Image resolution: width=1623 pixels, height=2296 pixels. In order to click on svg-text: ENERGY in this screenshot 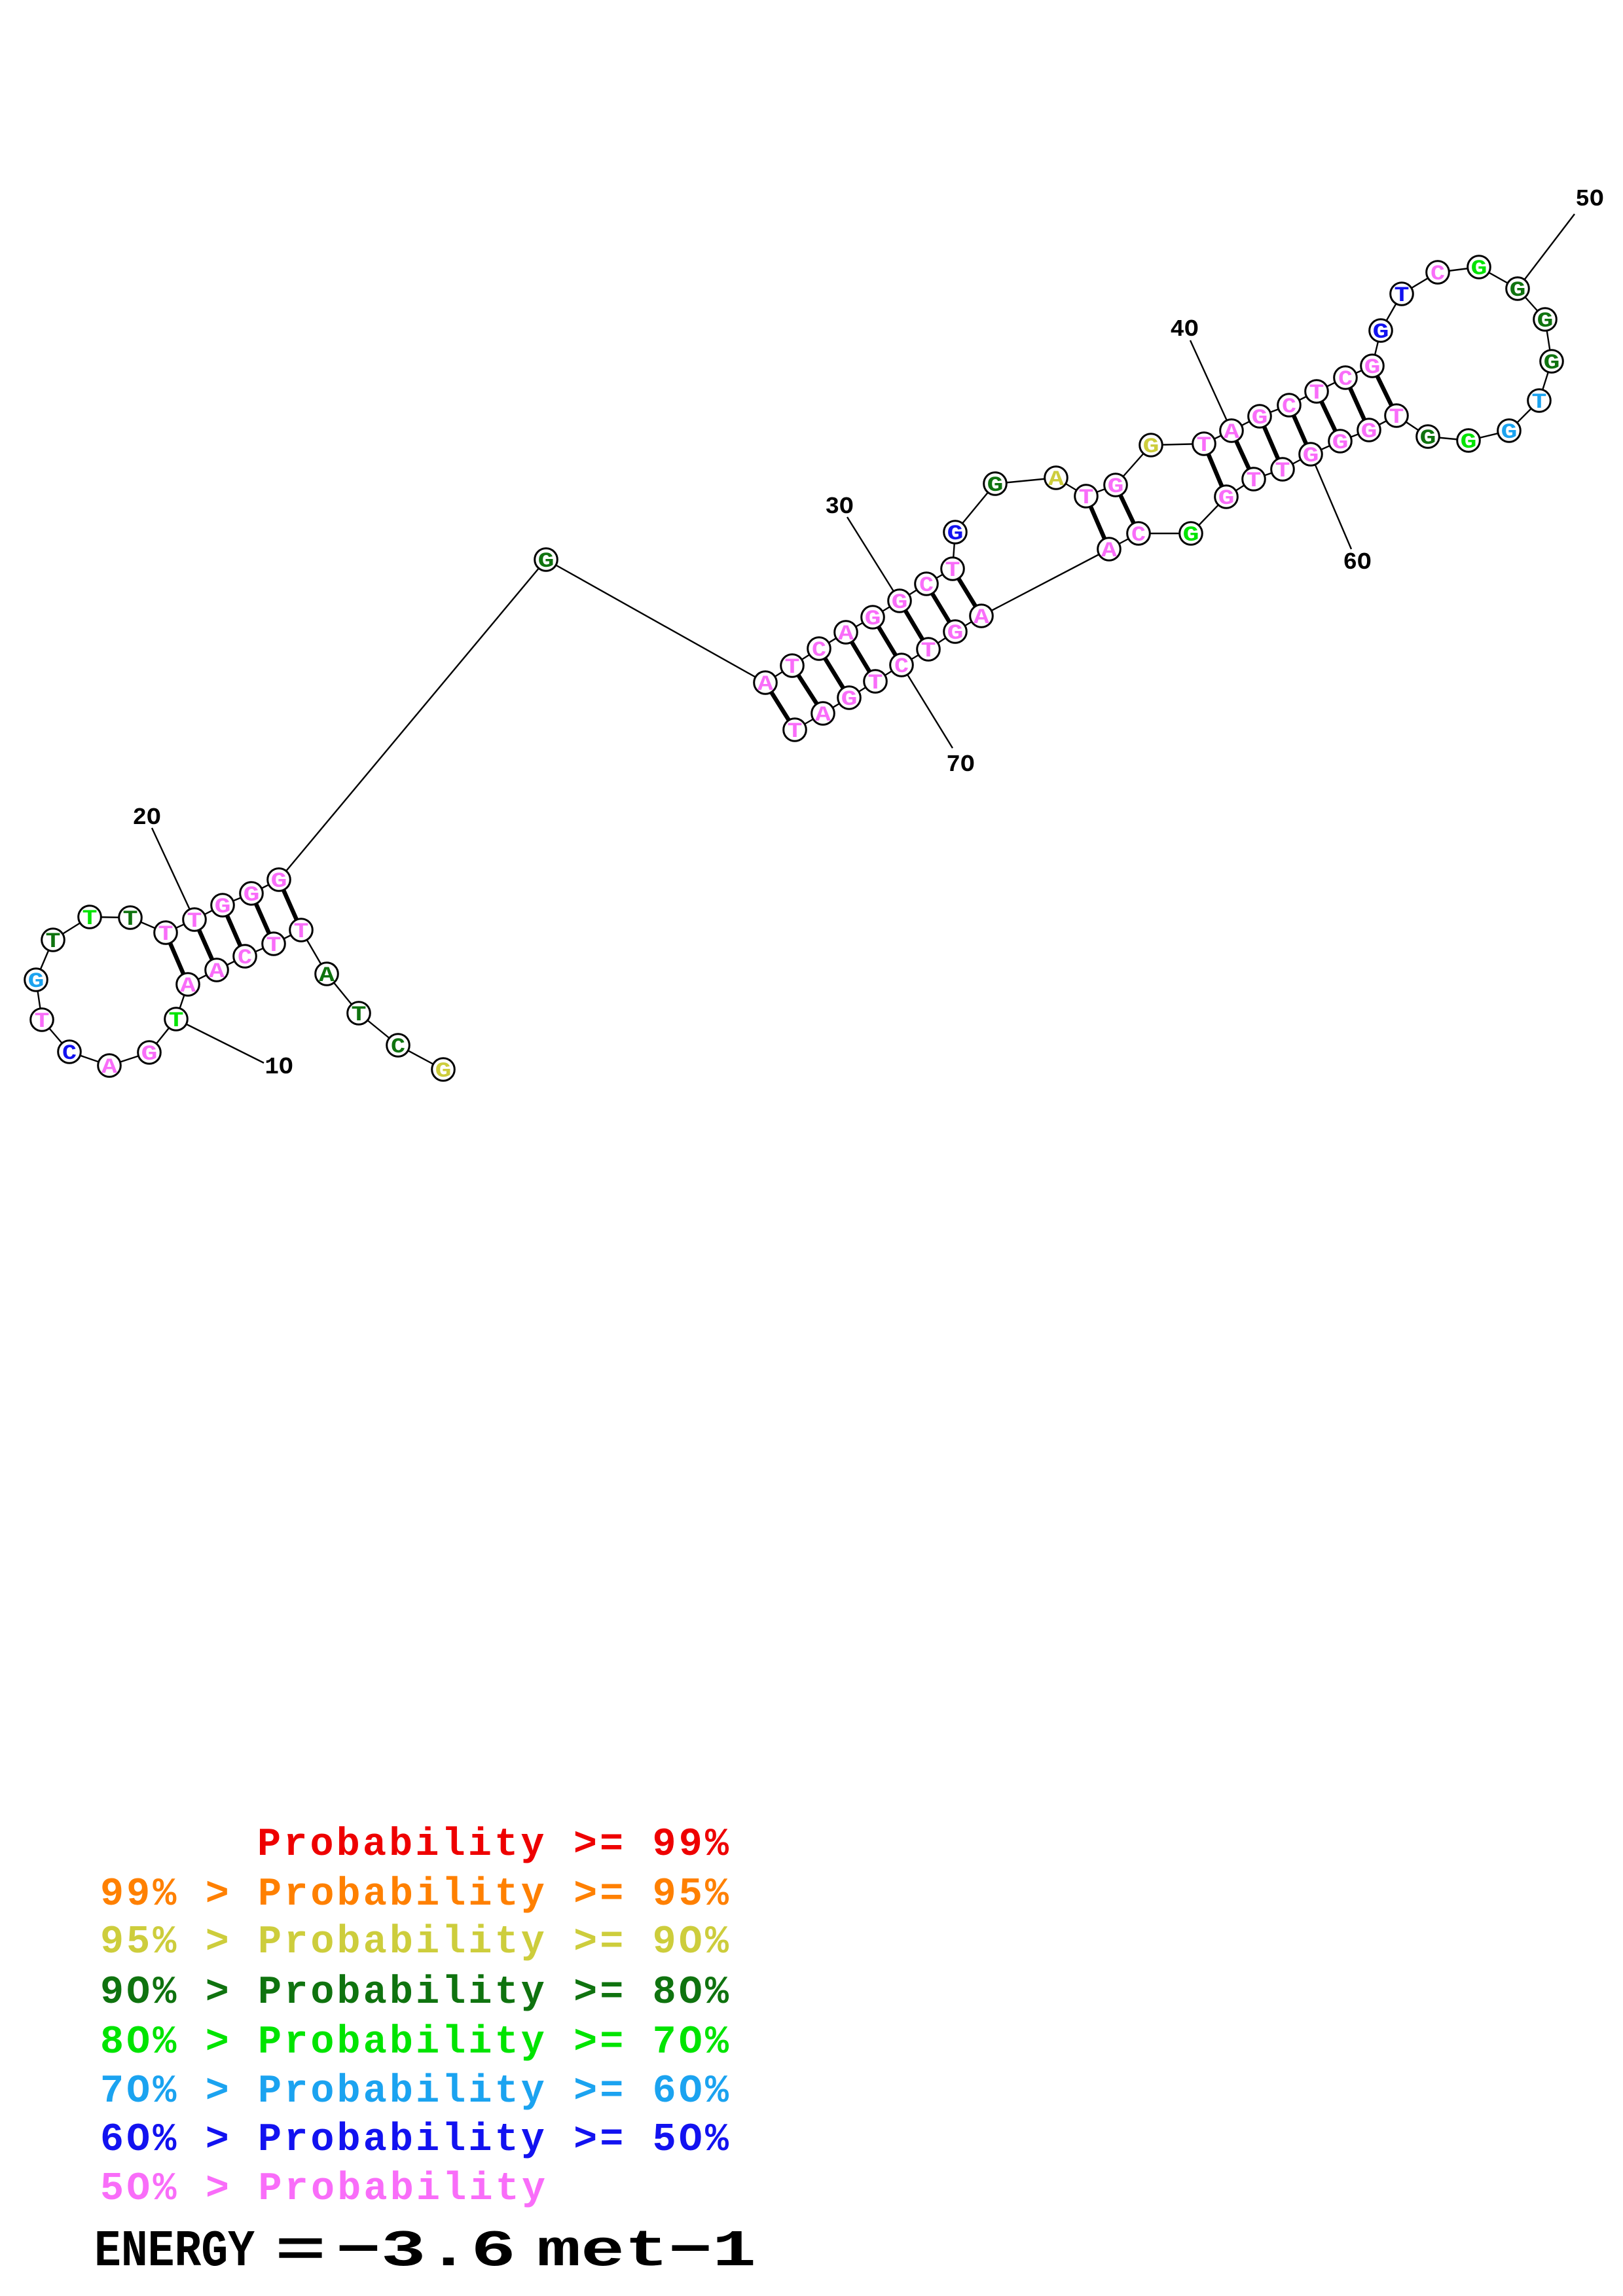, I will do `click(174, 2251)`.